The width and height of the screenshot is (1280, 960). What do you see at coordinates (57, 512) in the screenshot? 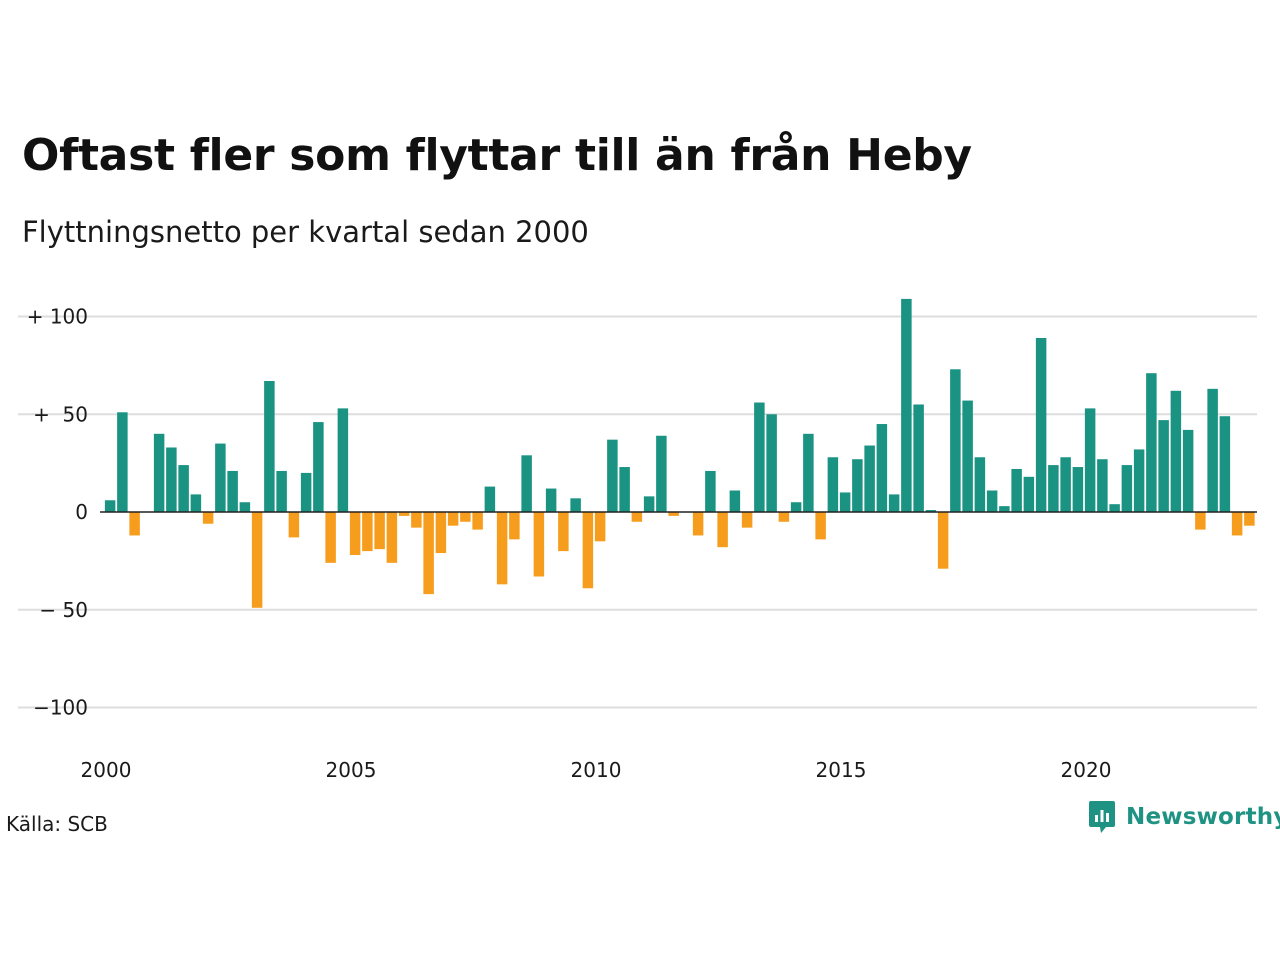
I see `y-axis-labels: + 100 + 50 0 − 50 −100` at bounding box center [57, 512].